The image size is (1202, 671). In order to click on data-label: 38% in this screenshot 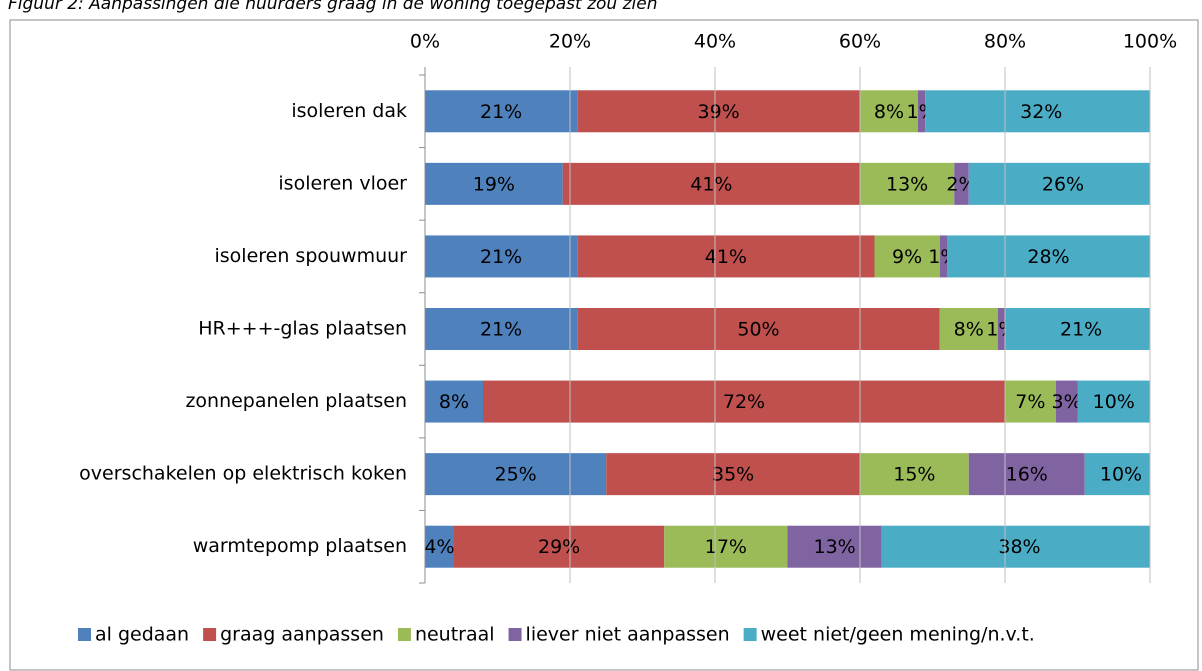, I will do `click(1019, 547)`.